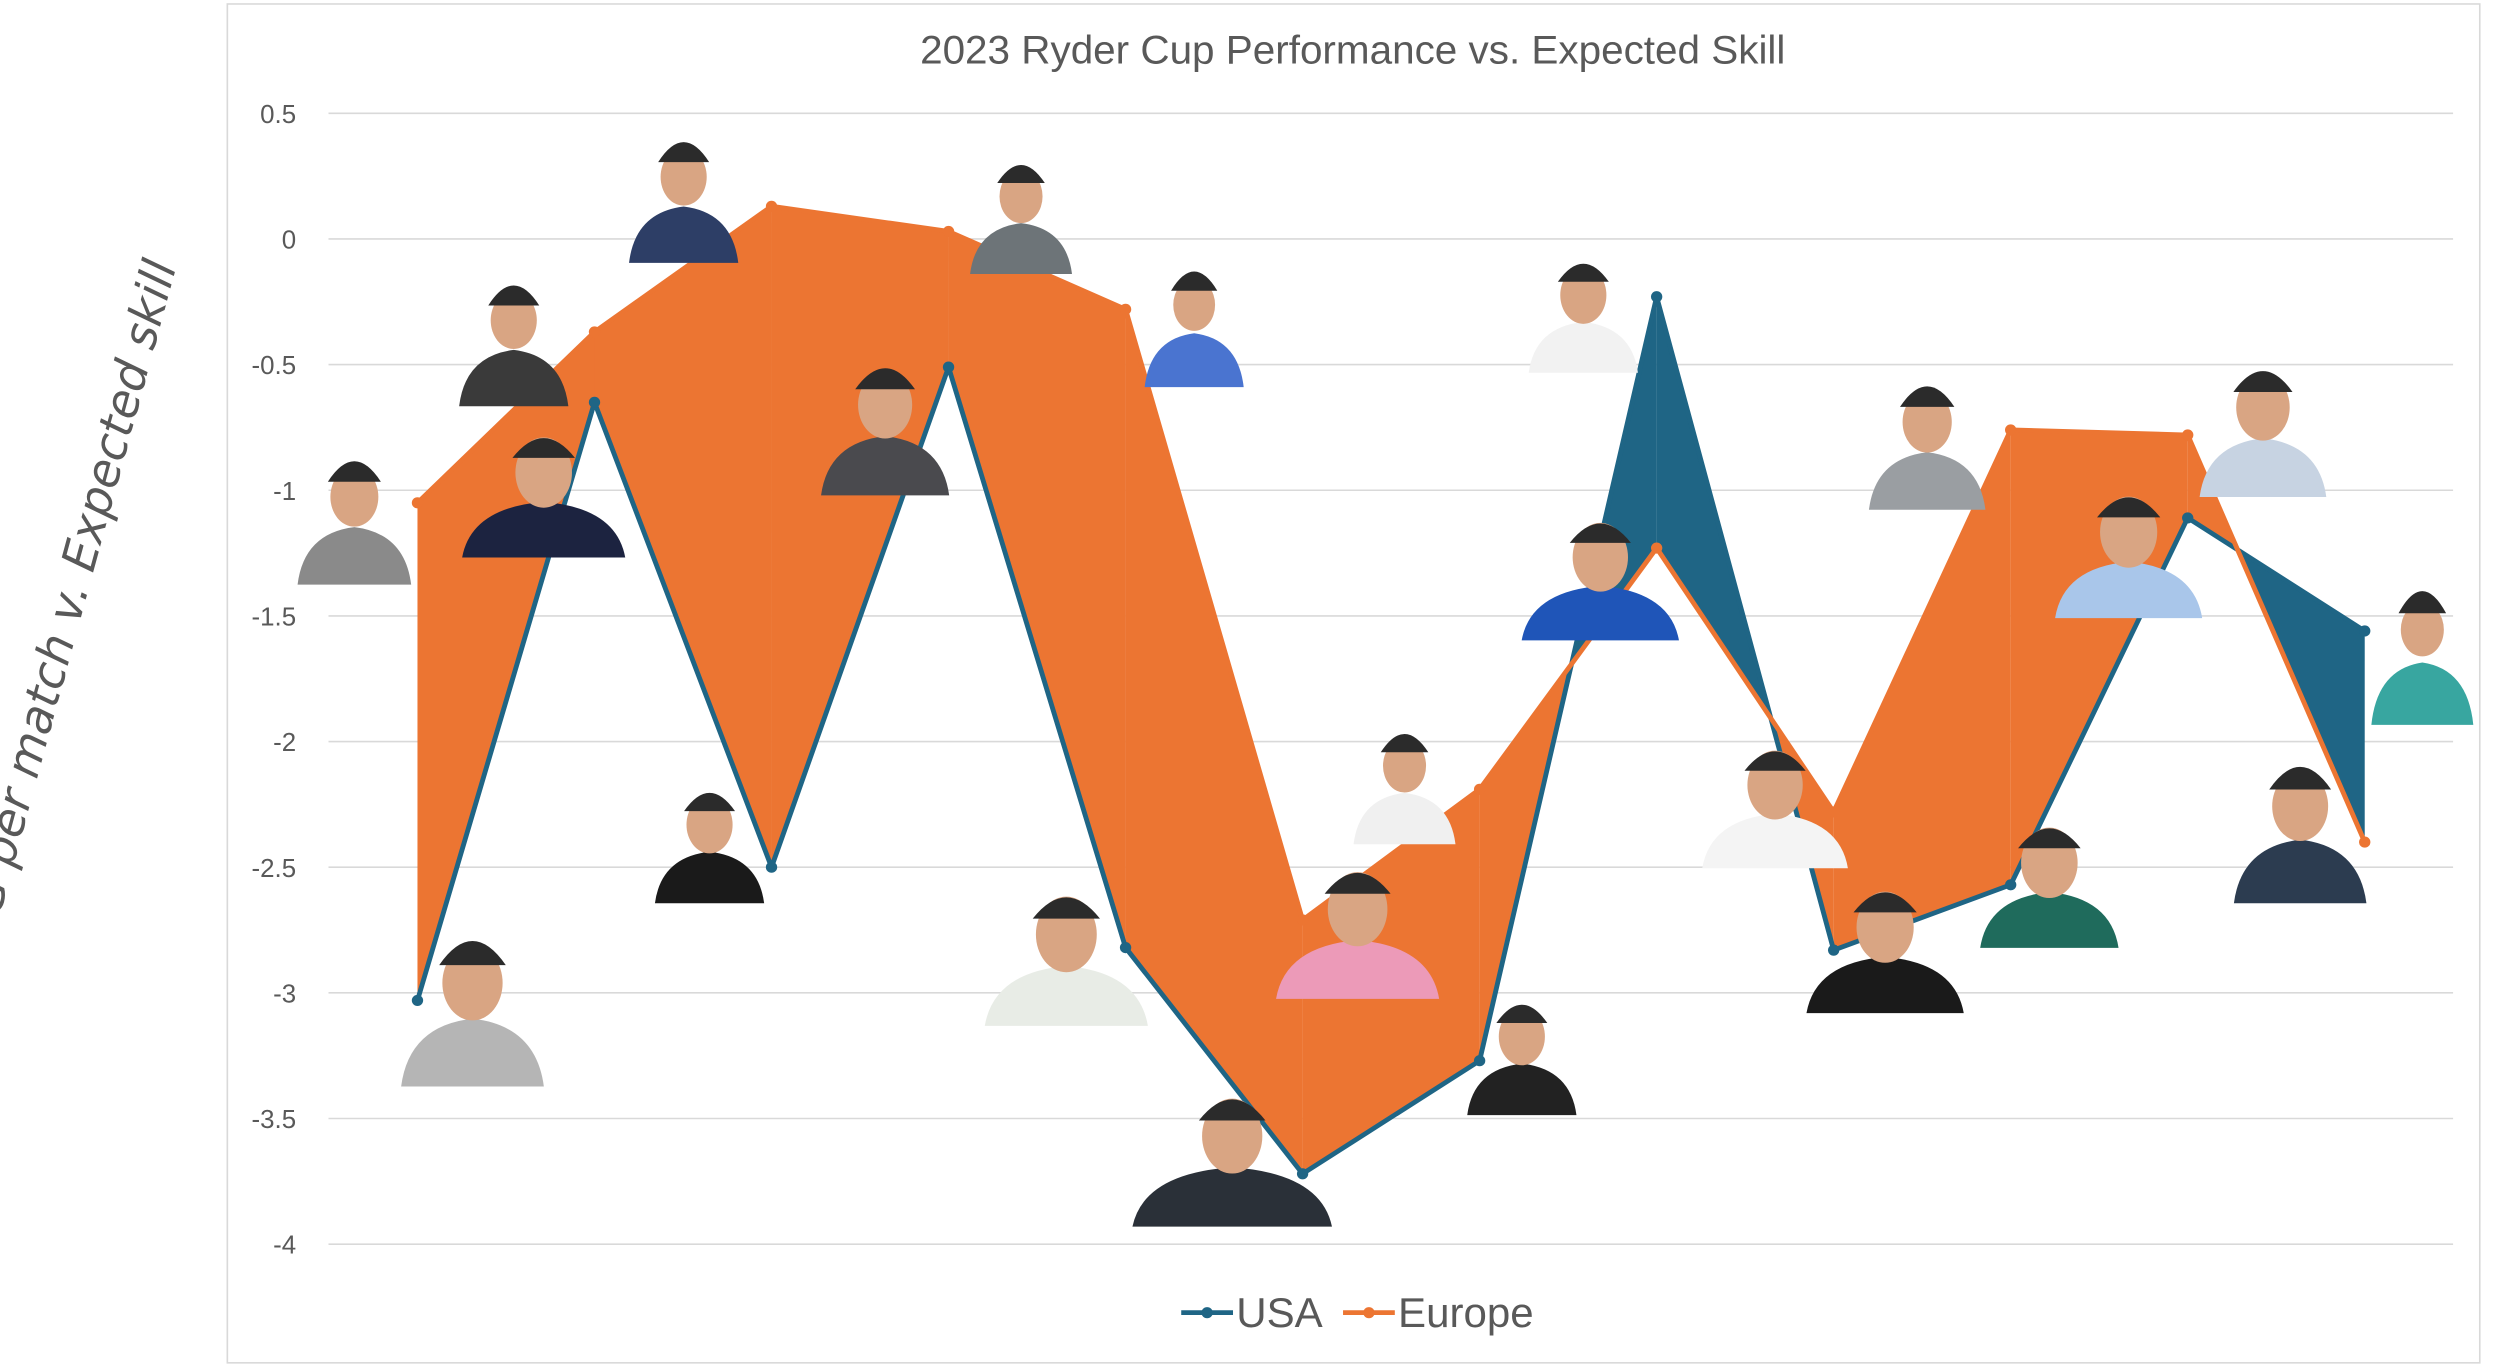  What do you see at coordinates (274, 869) in the screenshot?
I see `y-tick-label: -2.5` at bounding box center [274, 869].